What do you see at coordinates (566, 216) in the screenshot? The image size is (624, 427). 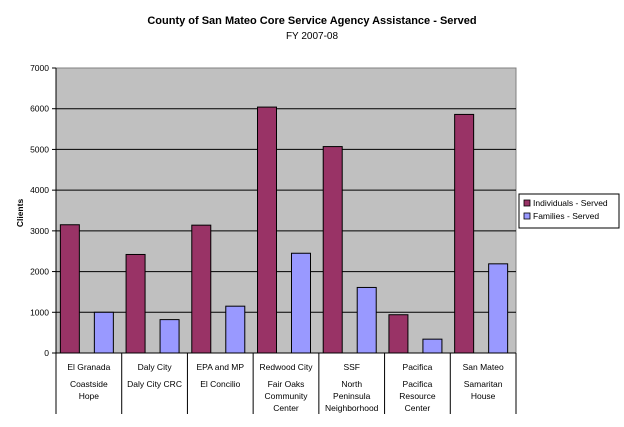 I see `legend-label: Families - Served` at bounding box center [566, 216].